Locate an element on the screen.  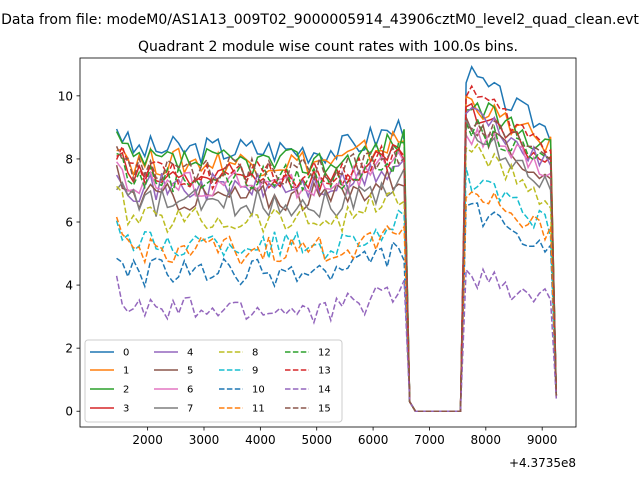
x-tick-label: 5000 is located at coordinates (316, 440).